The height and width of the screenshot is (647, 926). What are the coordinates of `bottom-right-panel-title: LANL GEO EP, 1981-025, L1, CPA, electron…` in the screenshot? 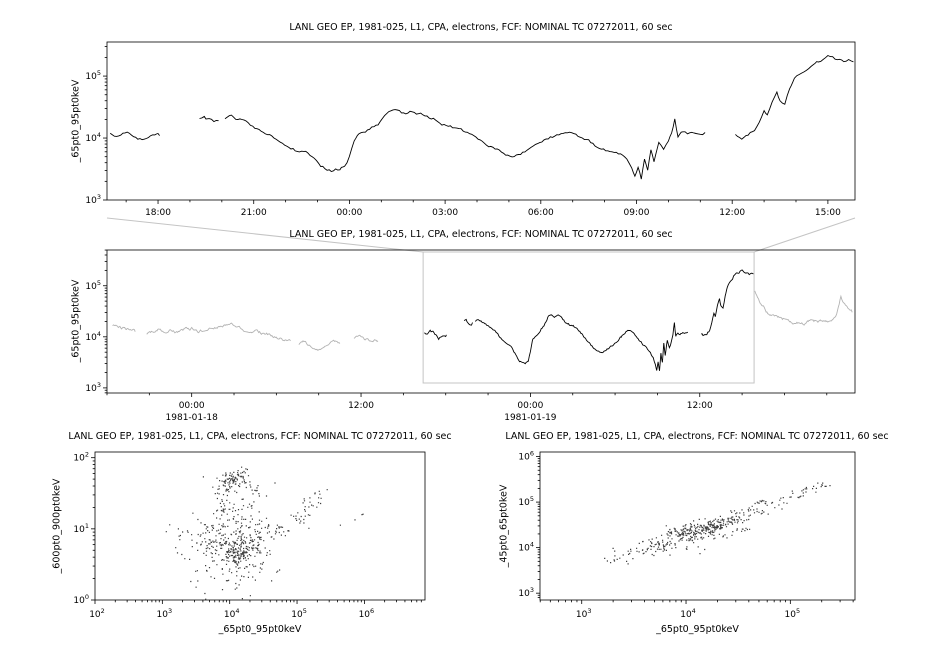 It's located at (697, 436).